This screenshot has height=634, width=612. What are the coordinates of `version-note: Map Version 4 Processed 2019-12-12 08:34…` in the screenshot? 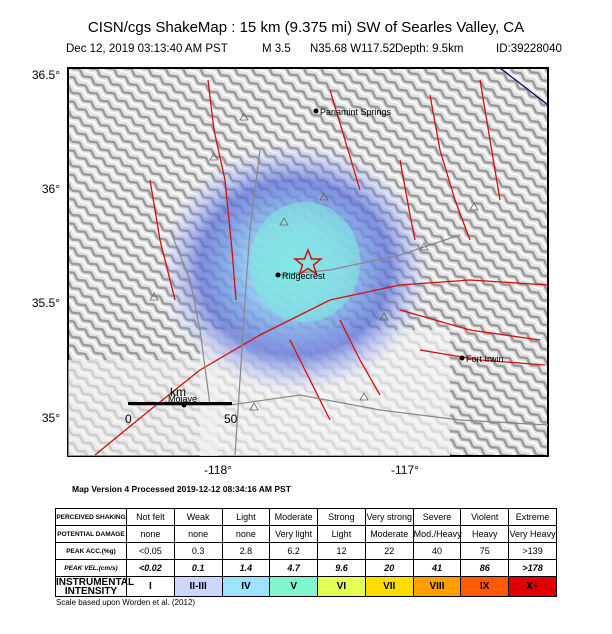 It's located at (181, 489).